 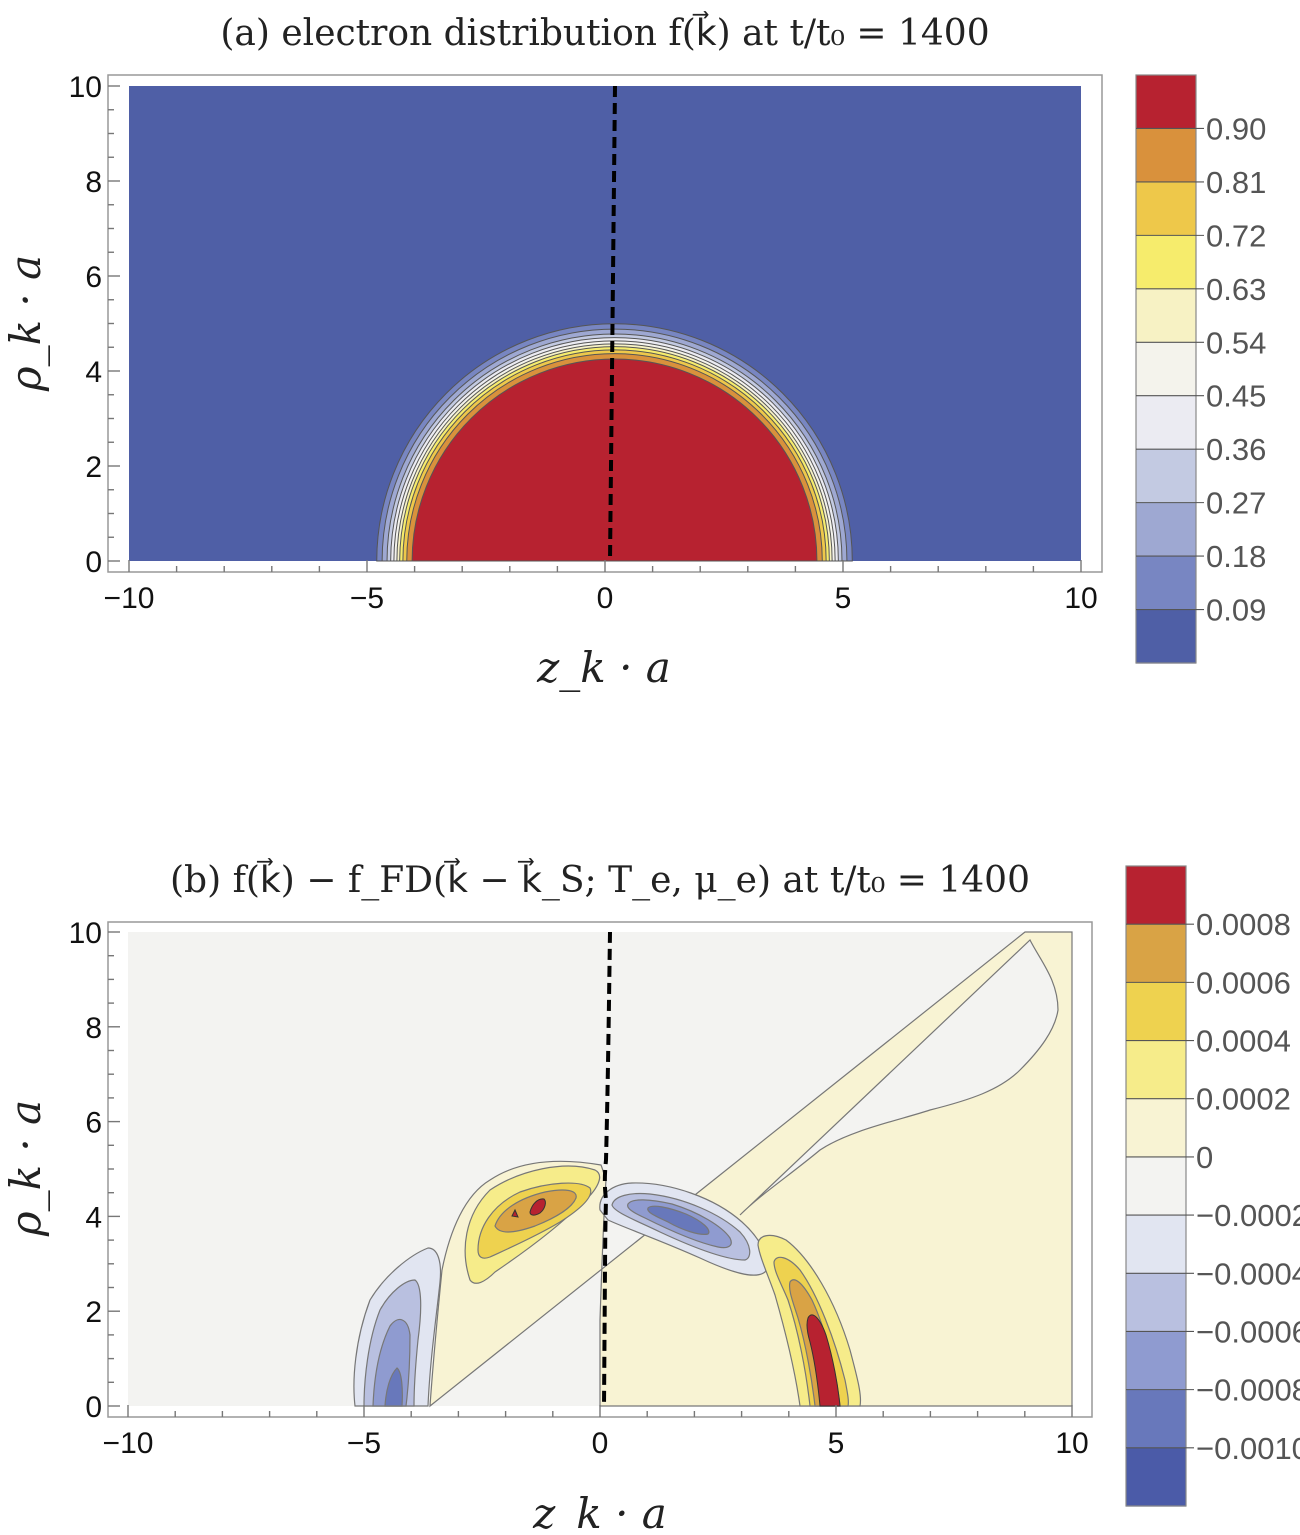 What do you see at coordinates (1236, 128) in the screenshot?
I see `colorbar-label: 0.90` at bounding box center [1236, 128].